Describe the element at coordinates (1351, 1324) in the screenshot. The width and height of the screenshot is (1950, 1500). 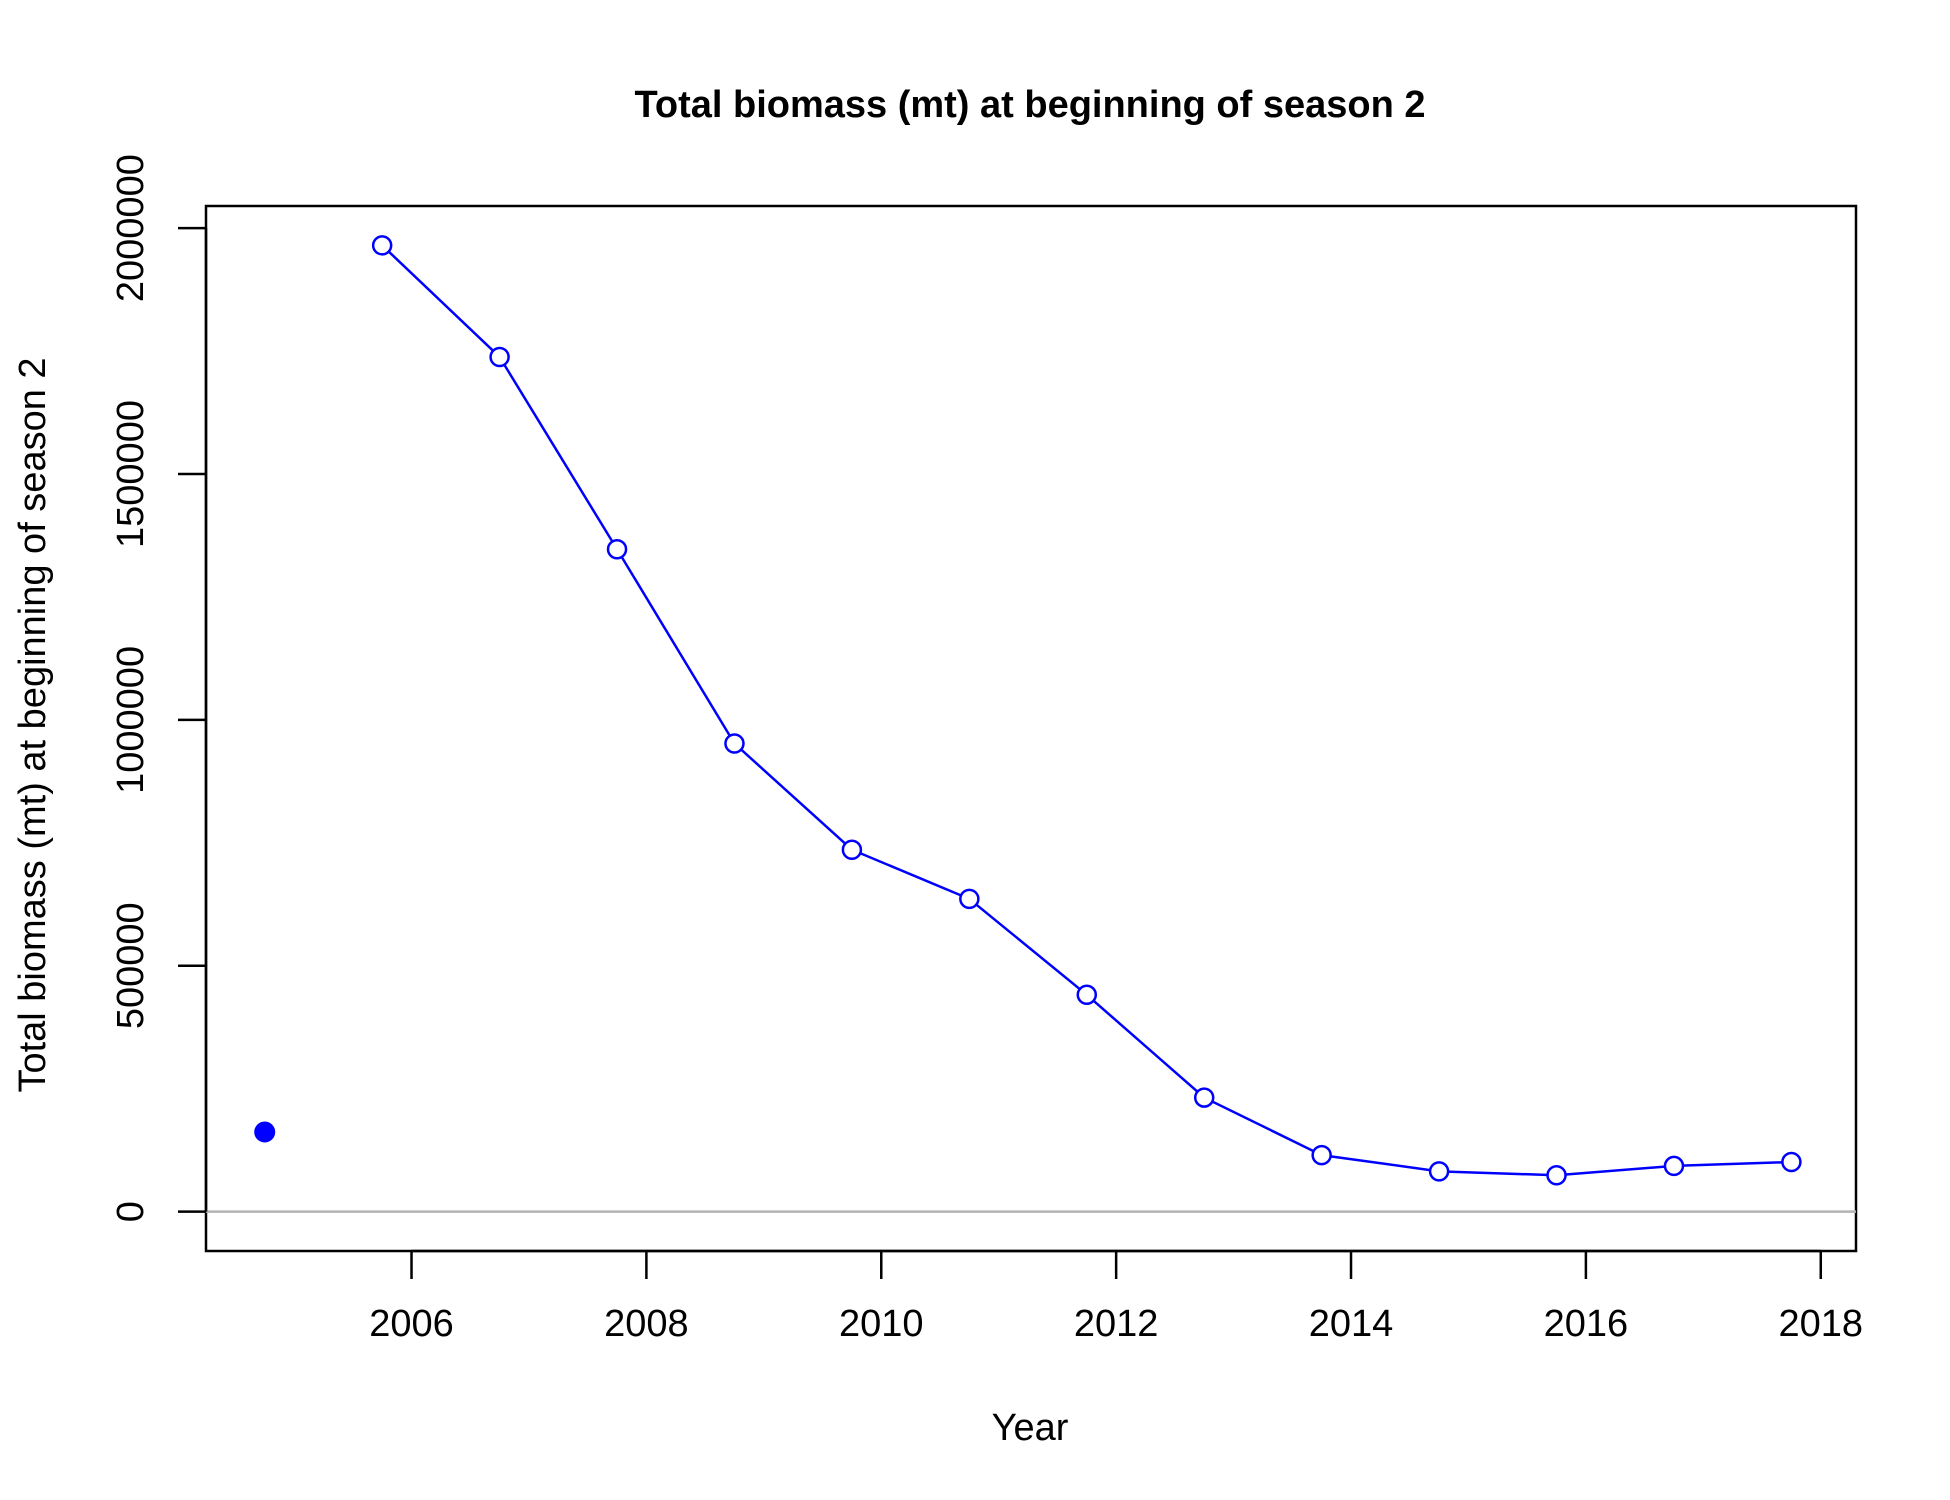
I see `x-tick-label: 2014` at that location.